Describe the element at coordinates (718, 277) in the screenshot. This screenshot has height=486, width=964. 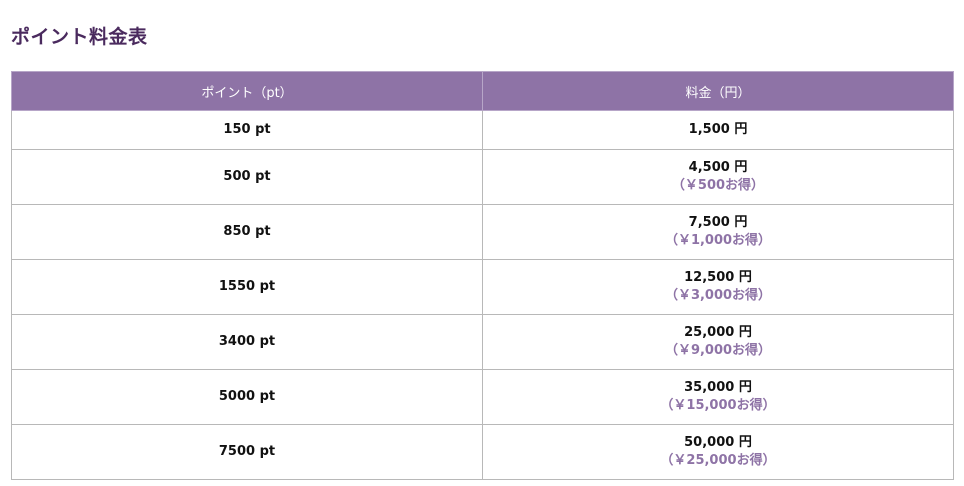
I see `price-value: 12,500 円` at that location.